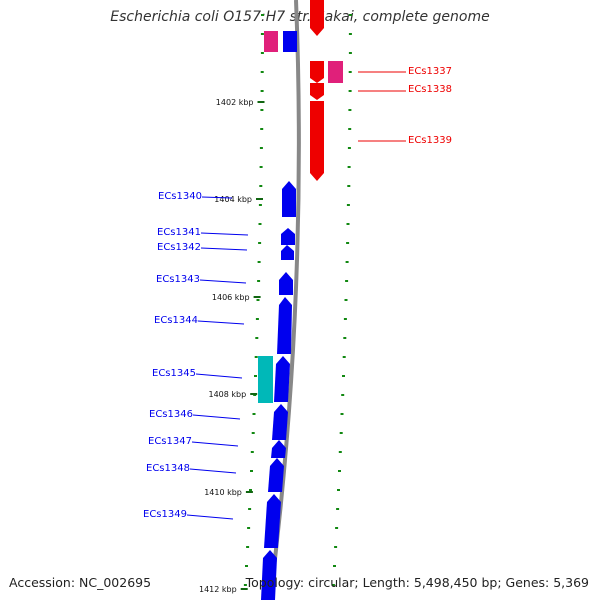  I want to click on accession-text: Accession: NC_002695, so click(80, 582).